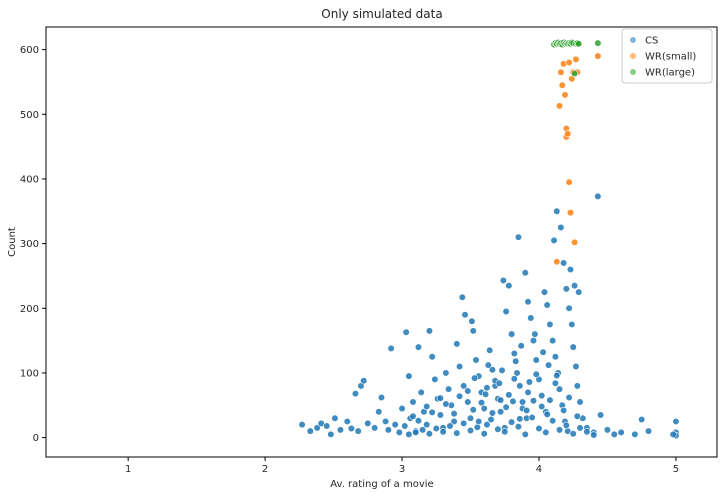  What do you see at coordinates (36, 438) in the screenshot?
I see `y-tick-label: 0` at bounding box center [36, 438].